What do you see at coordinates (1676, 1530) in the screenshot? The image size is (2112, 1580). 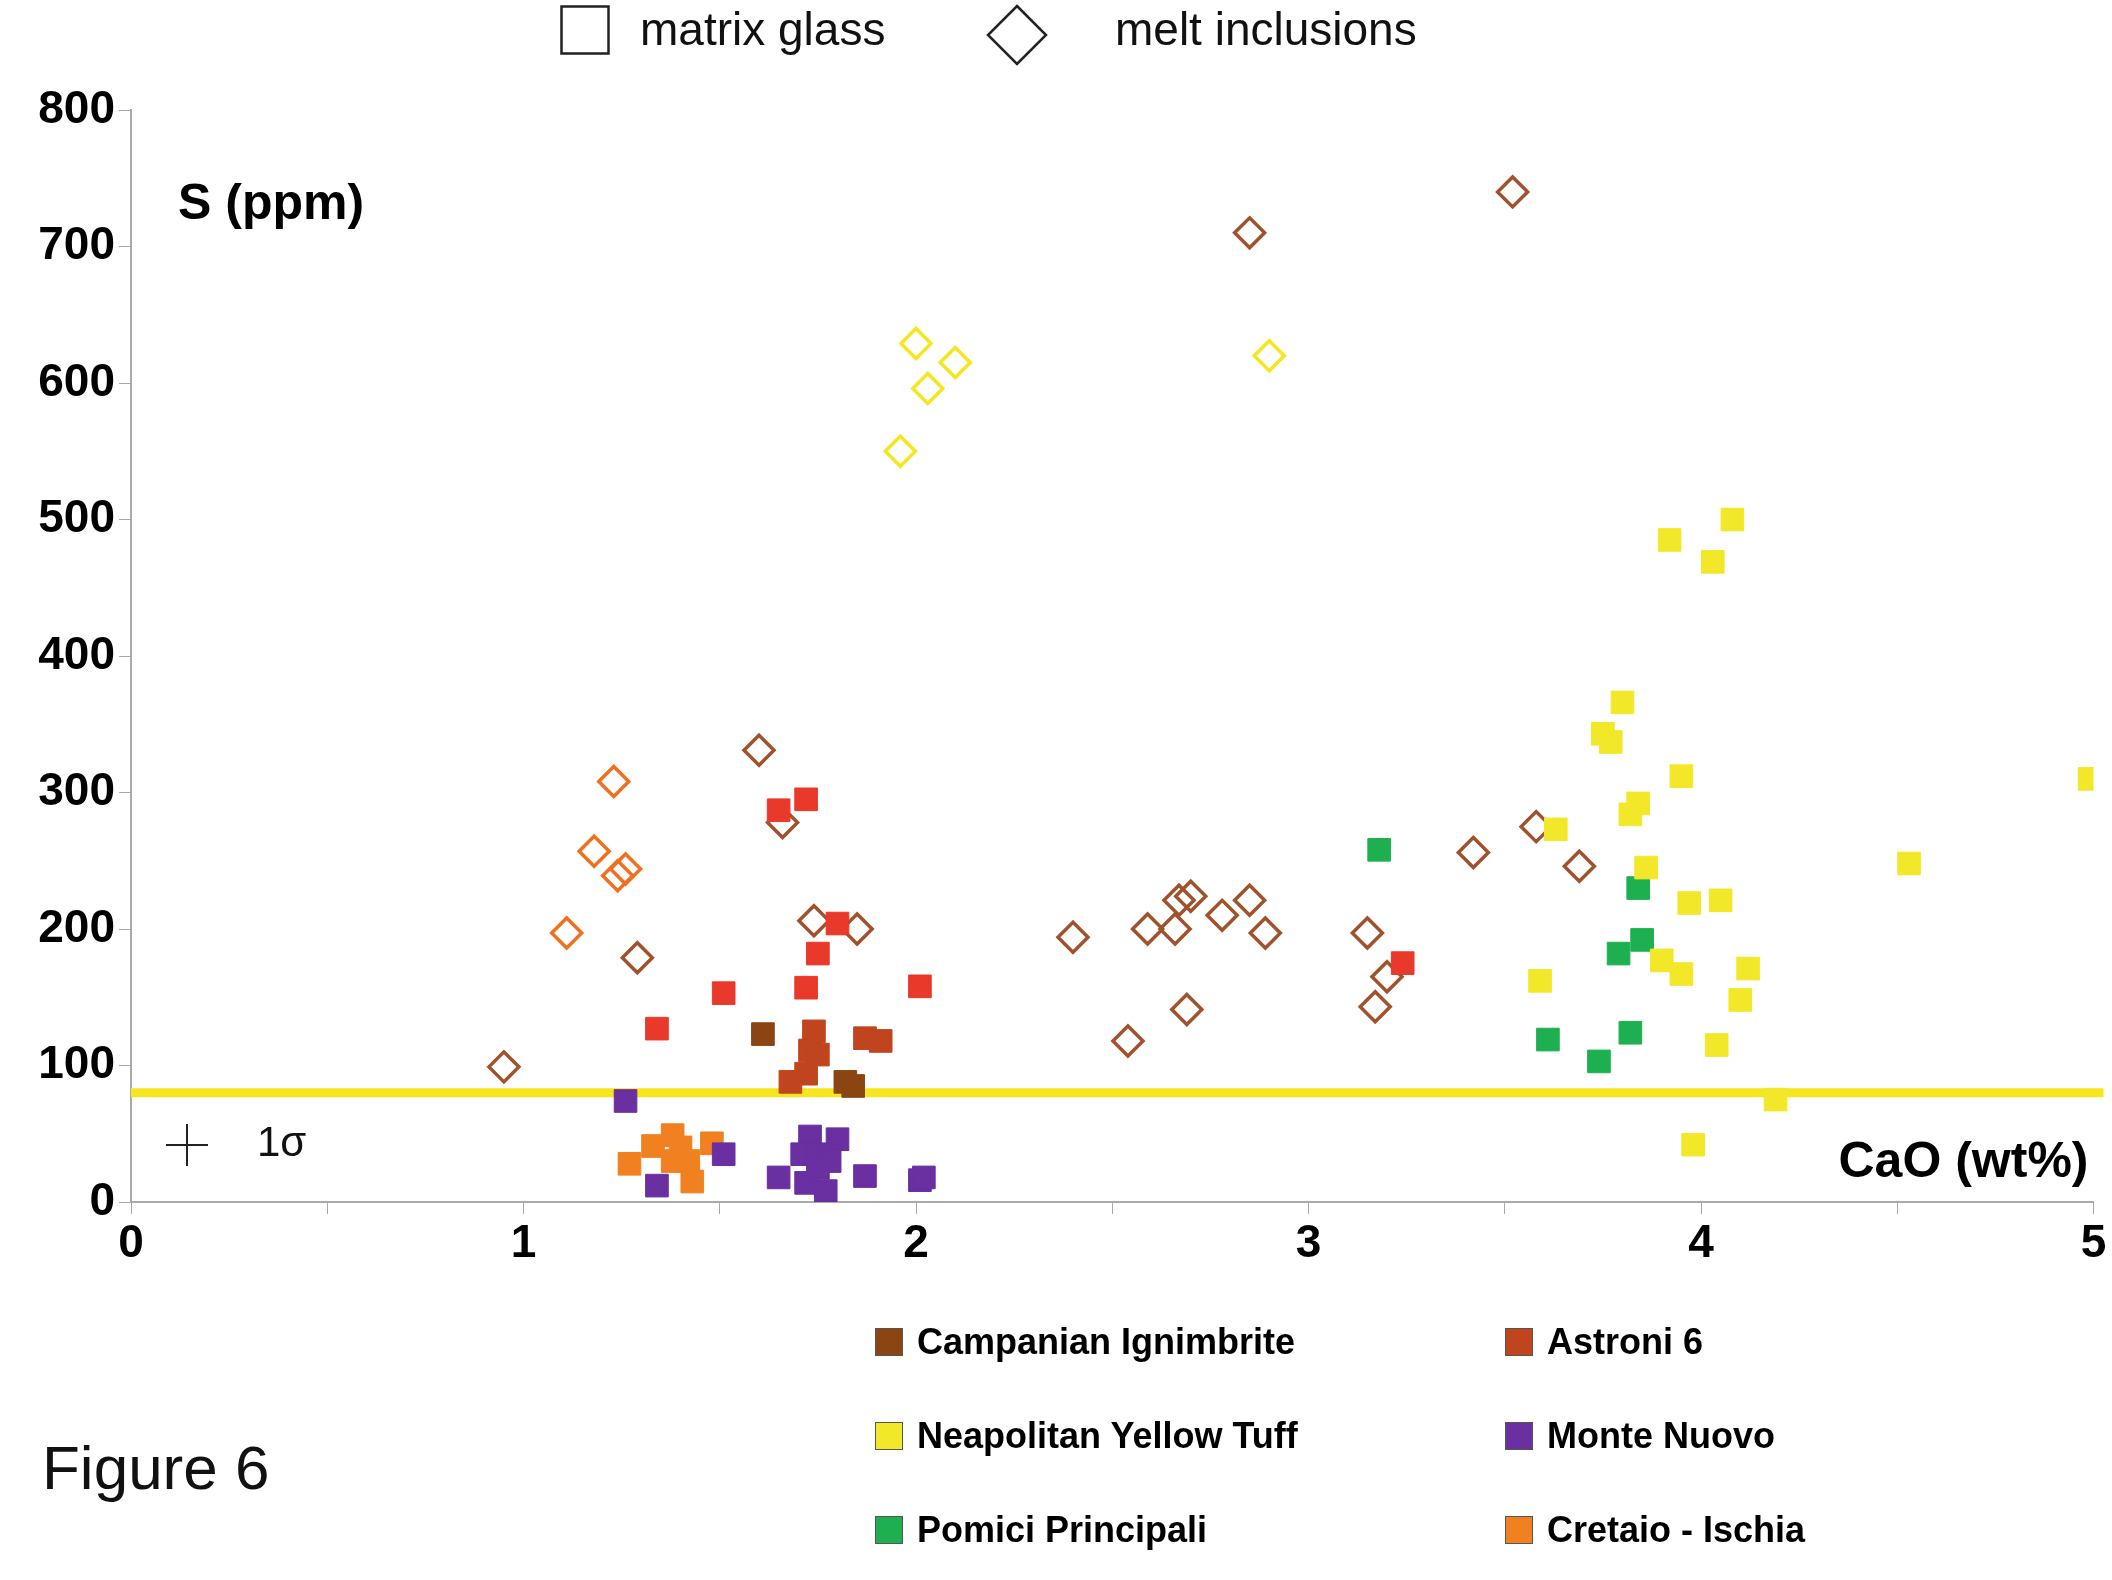 I see `legend-label: Cretaio - Ischia` at bounding box center [1676, 1530].